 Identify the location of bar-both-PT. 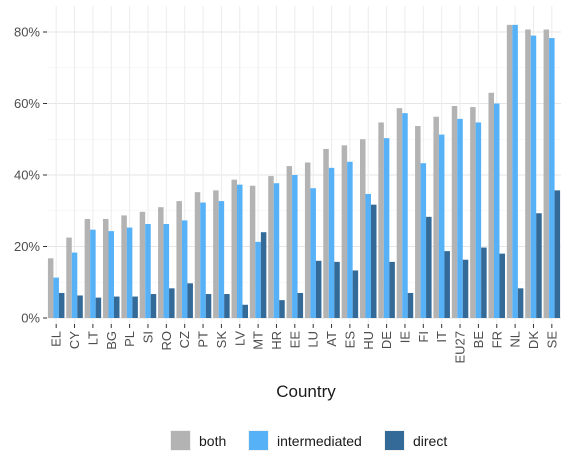
(197, 255).